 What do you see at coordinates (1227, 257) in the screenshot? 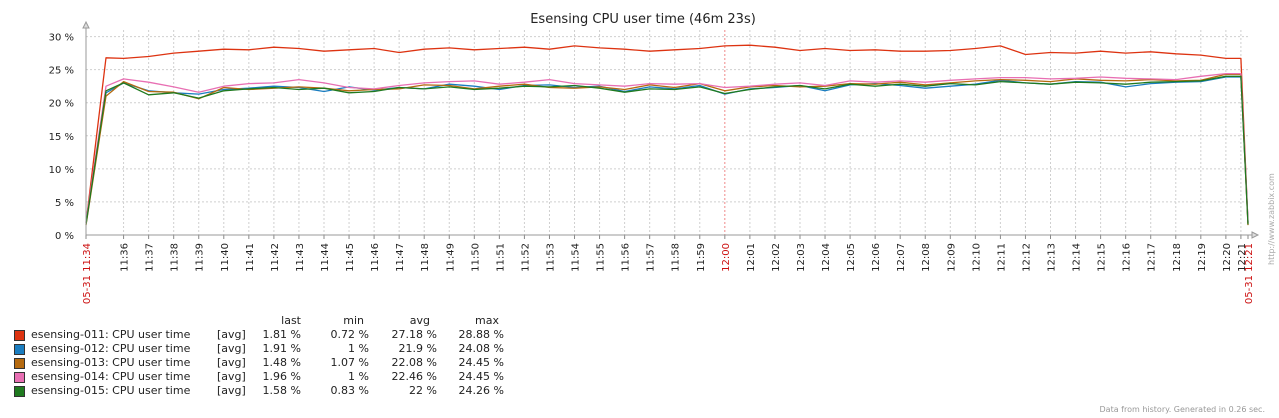
I see `x-tick-label: 12:20` at bounding box center [1227, 257].